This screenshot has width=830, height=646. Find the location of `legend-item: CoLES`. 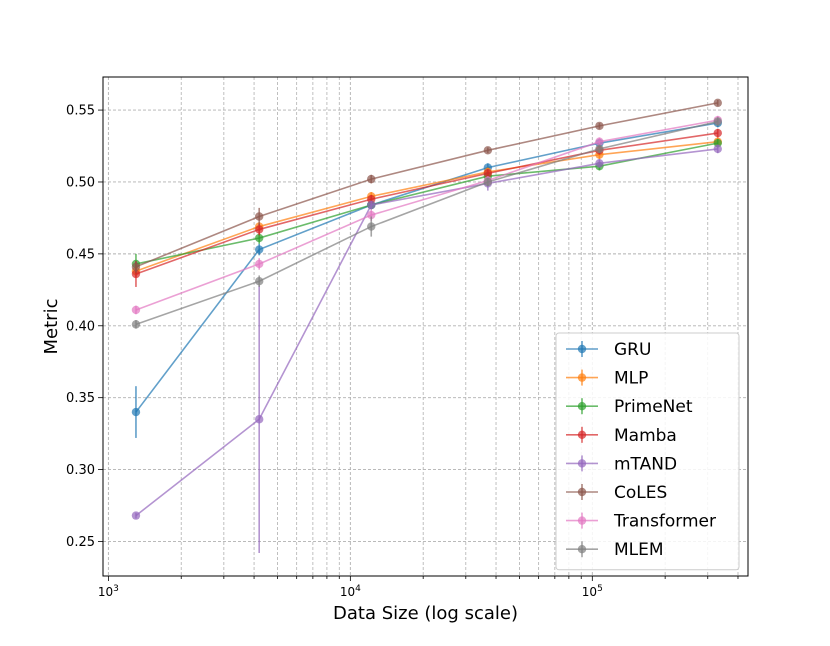

legend-item: CoLES is located at coordinates (616, 493).